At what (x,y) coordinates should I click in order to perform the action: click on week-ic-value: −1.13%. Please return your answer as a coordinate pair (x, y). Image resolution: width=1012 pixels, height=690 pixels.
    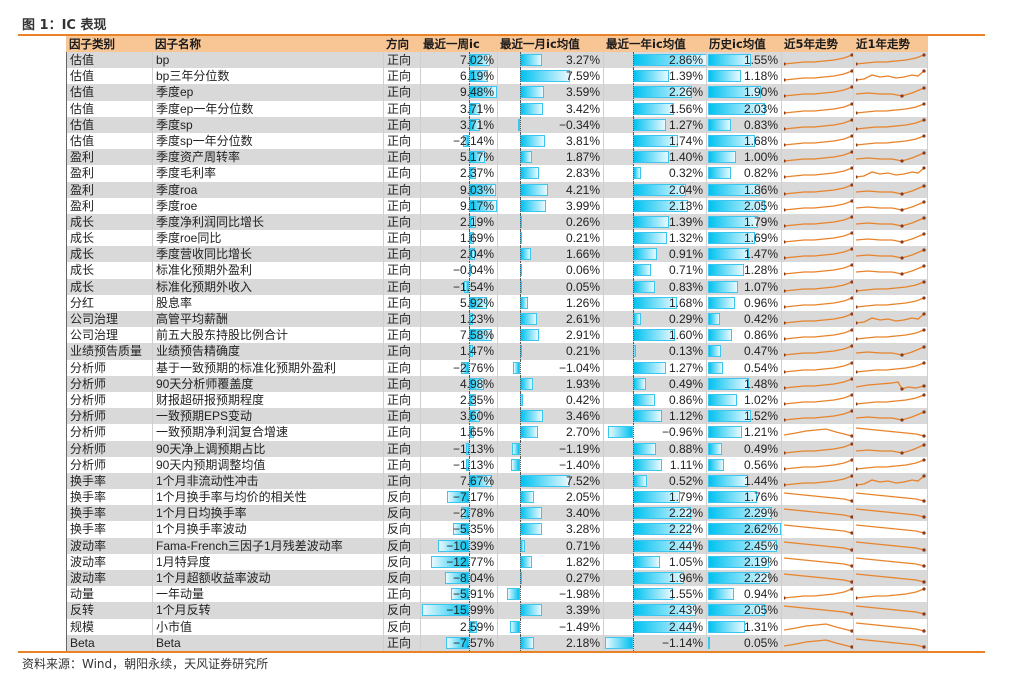
    Looking at the image, I should click on (473, 464).